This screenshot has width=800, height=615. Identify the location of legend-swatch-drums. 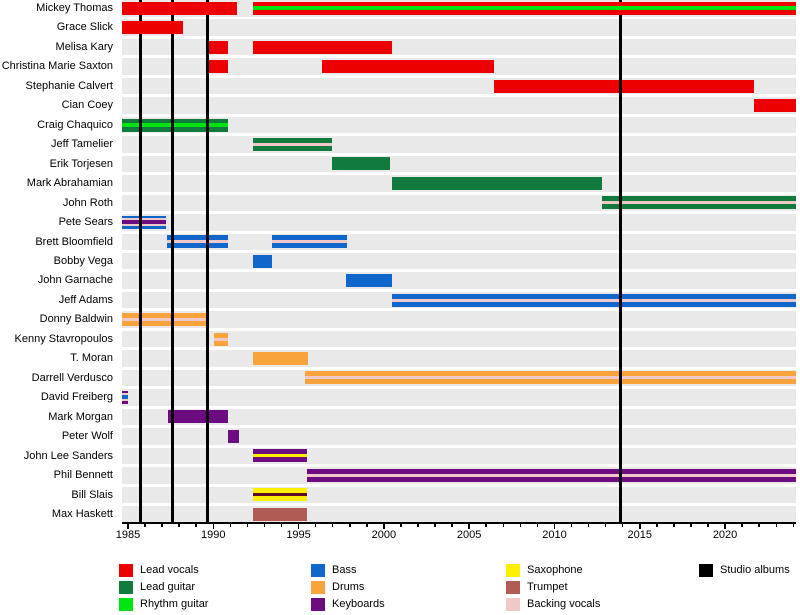
(318, 587).